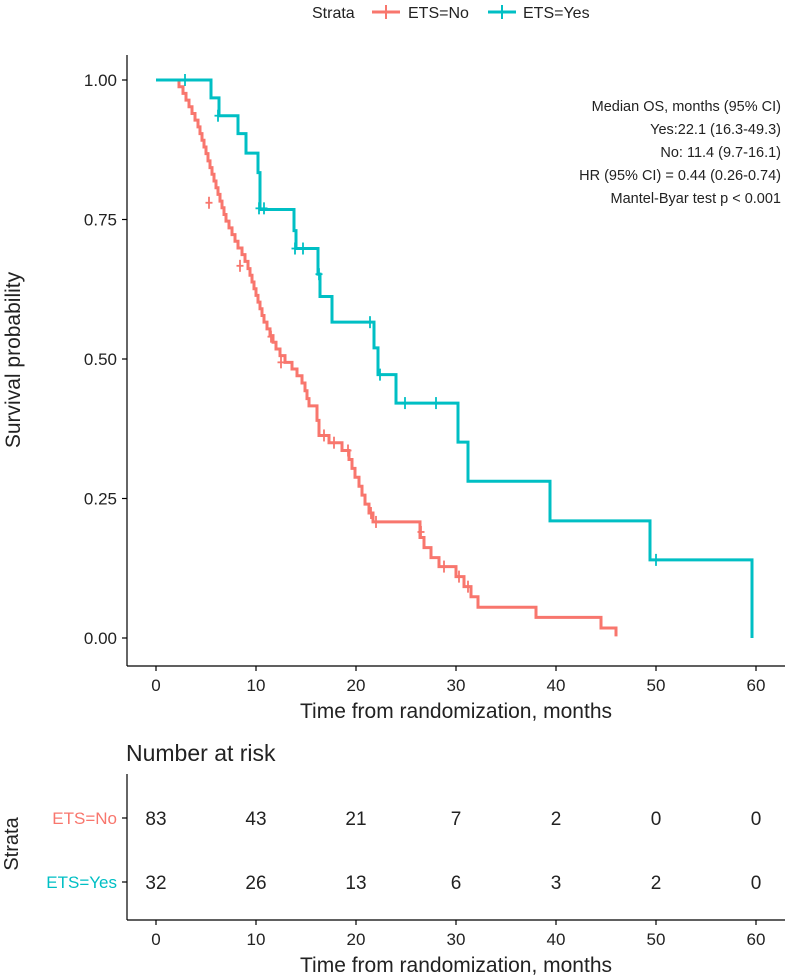  What do you see at coordinates (680, 176) in the screenshot?
I see `annotation-line-3: HR (95% CI) = 0.44 (0.26-0.74)` at bounding box center [680, 176].